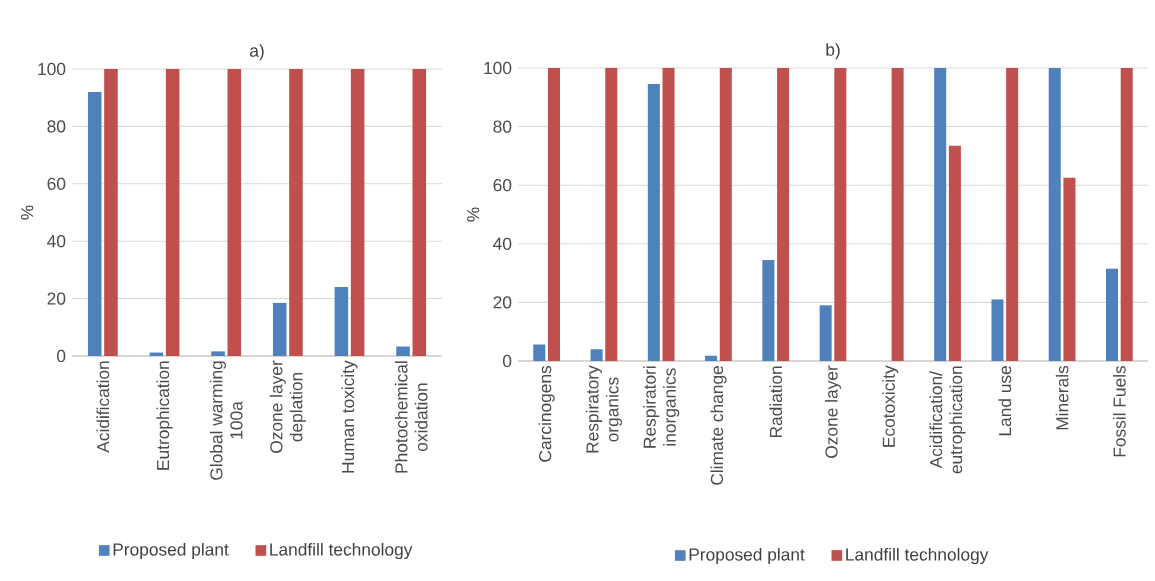 This screenshot has width=1155, height=581. Describe the element at coordinates (833, 51) in the screenshot. I see `chart-title: b)` at that location.